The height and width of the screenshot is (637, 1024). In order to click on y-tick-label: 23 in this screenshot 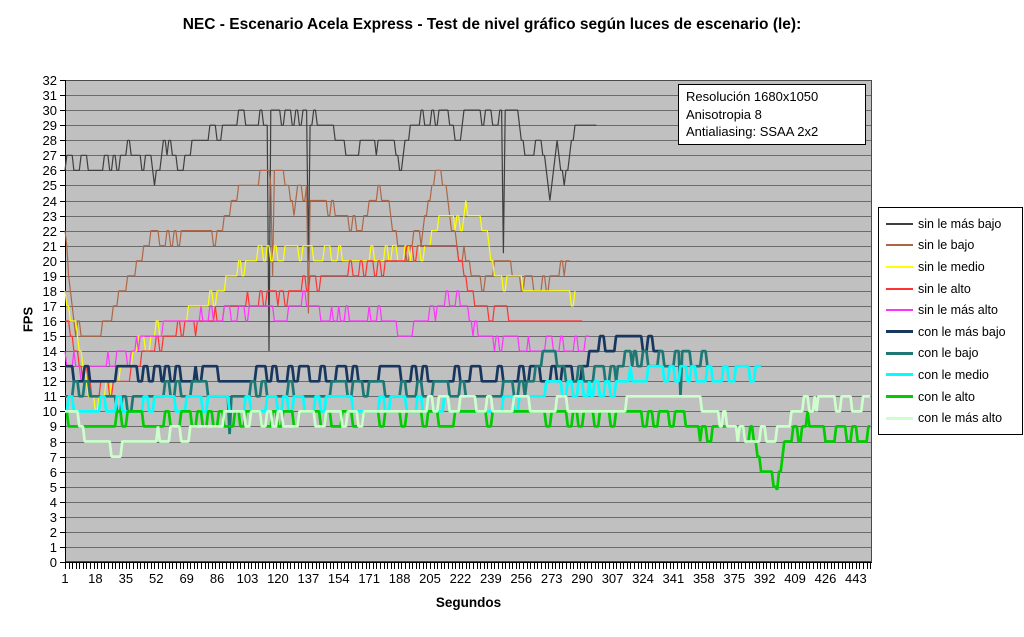, I will do `click(50, 216)`.